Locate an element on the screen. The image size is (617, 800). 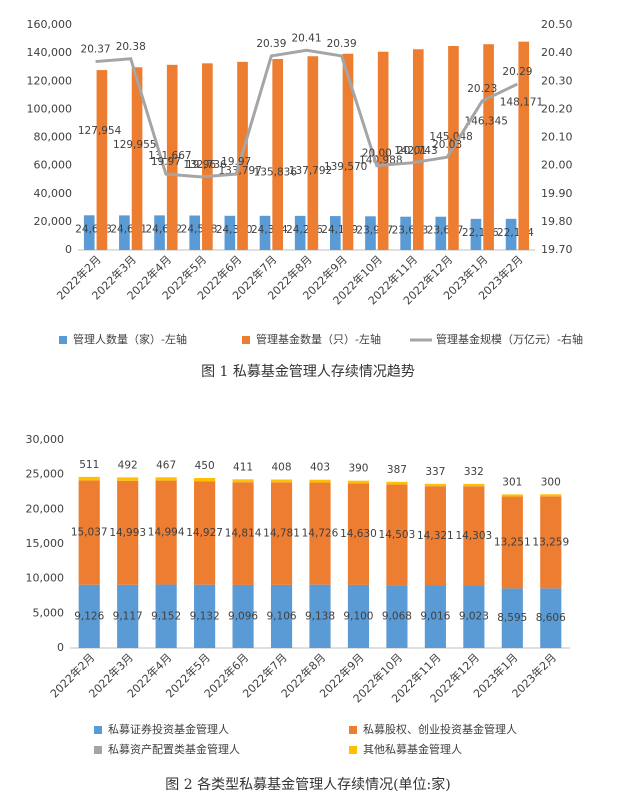
value-label: 15,037 is located at coordinates (89, 533).